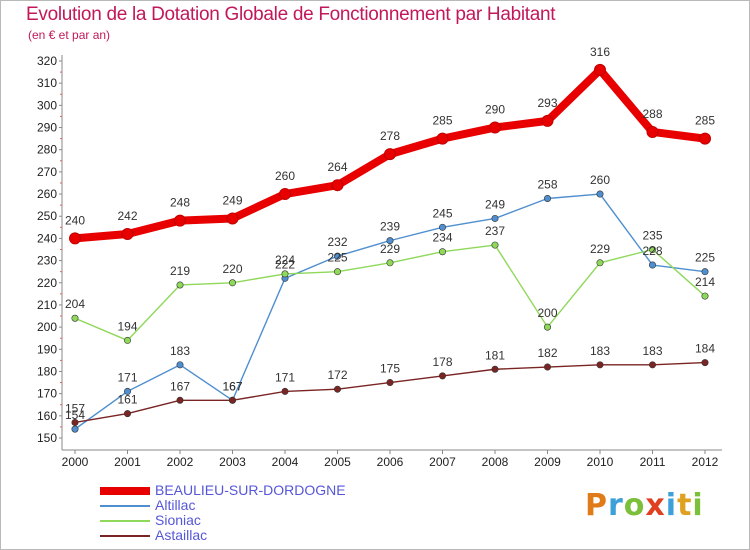  Describe the element at coordinates (685, 505) in the screenshot. I see `logo-letter: t` at that location.